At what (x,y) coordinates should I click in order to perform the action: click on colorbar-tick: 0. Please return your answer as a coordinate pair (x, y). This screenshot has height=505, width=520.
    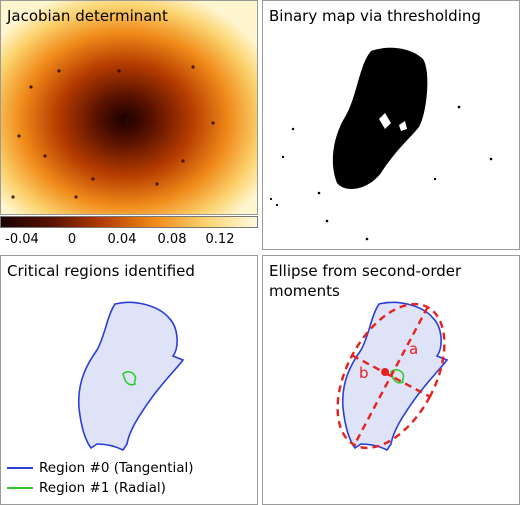
    Looking at the image, I should click on (72, 239).